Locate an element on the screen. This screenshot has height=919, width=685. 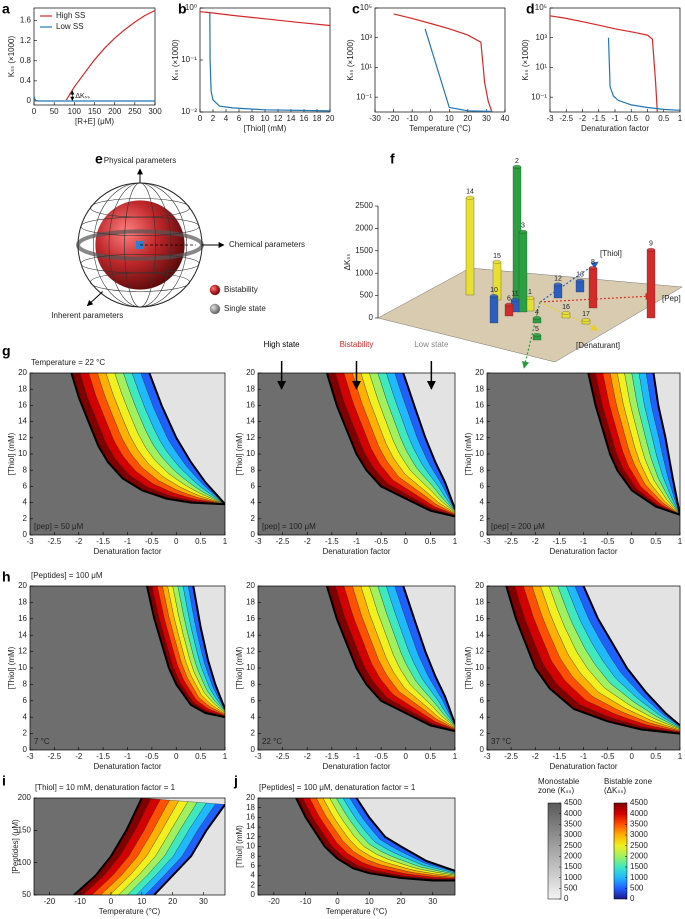
panel-letter: e is located at coordinates (99, 159).